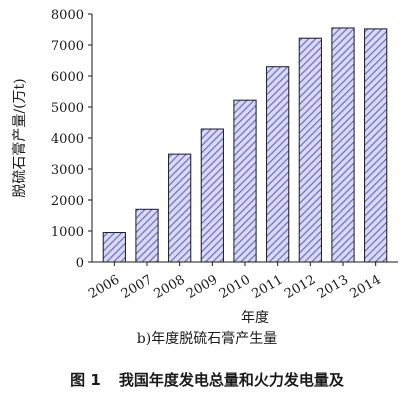 The image size is (414, 401). What do you see at coordinates (67, 108) in the screenshot?
I see `y-tick-label: 5000` at bounding box center [67, 108].